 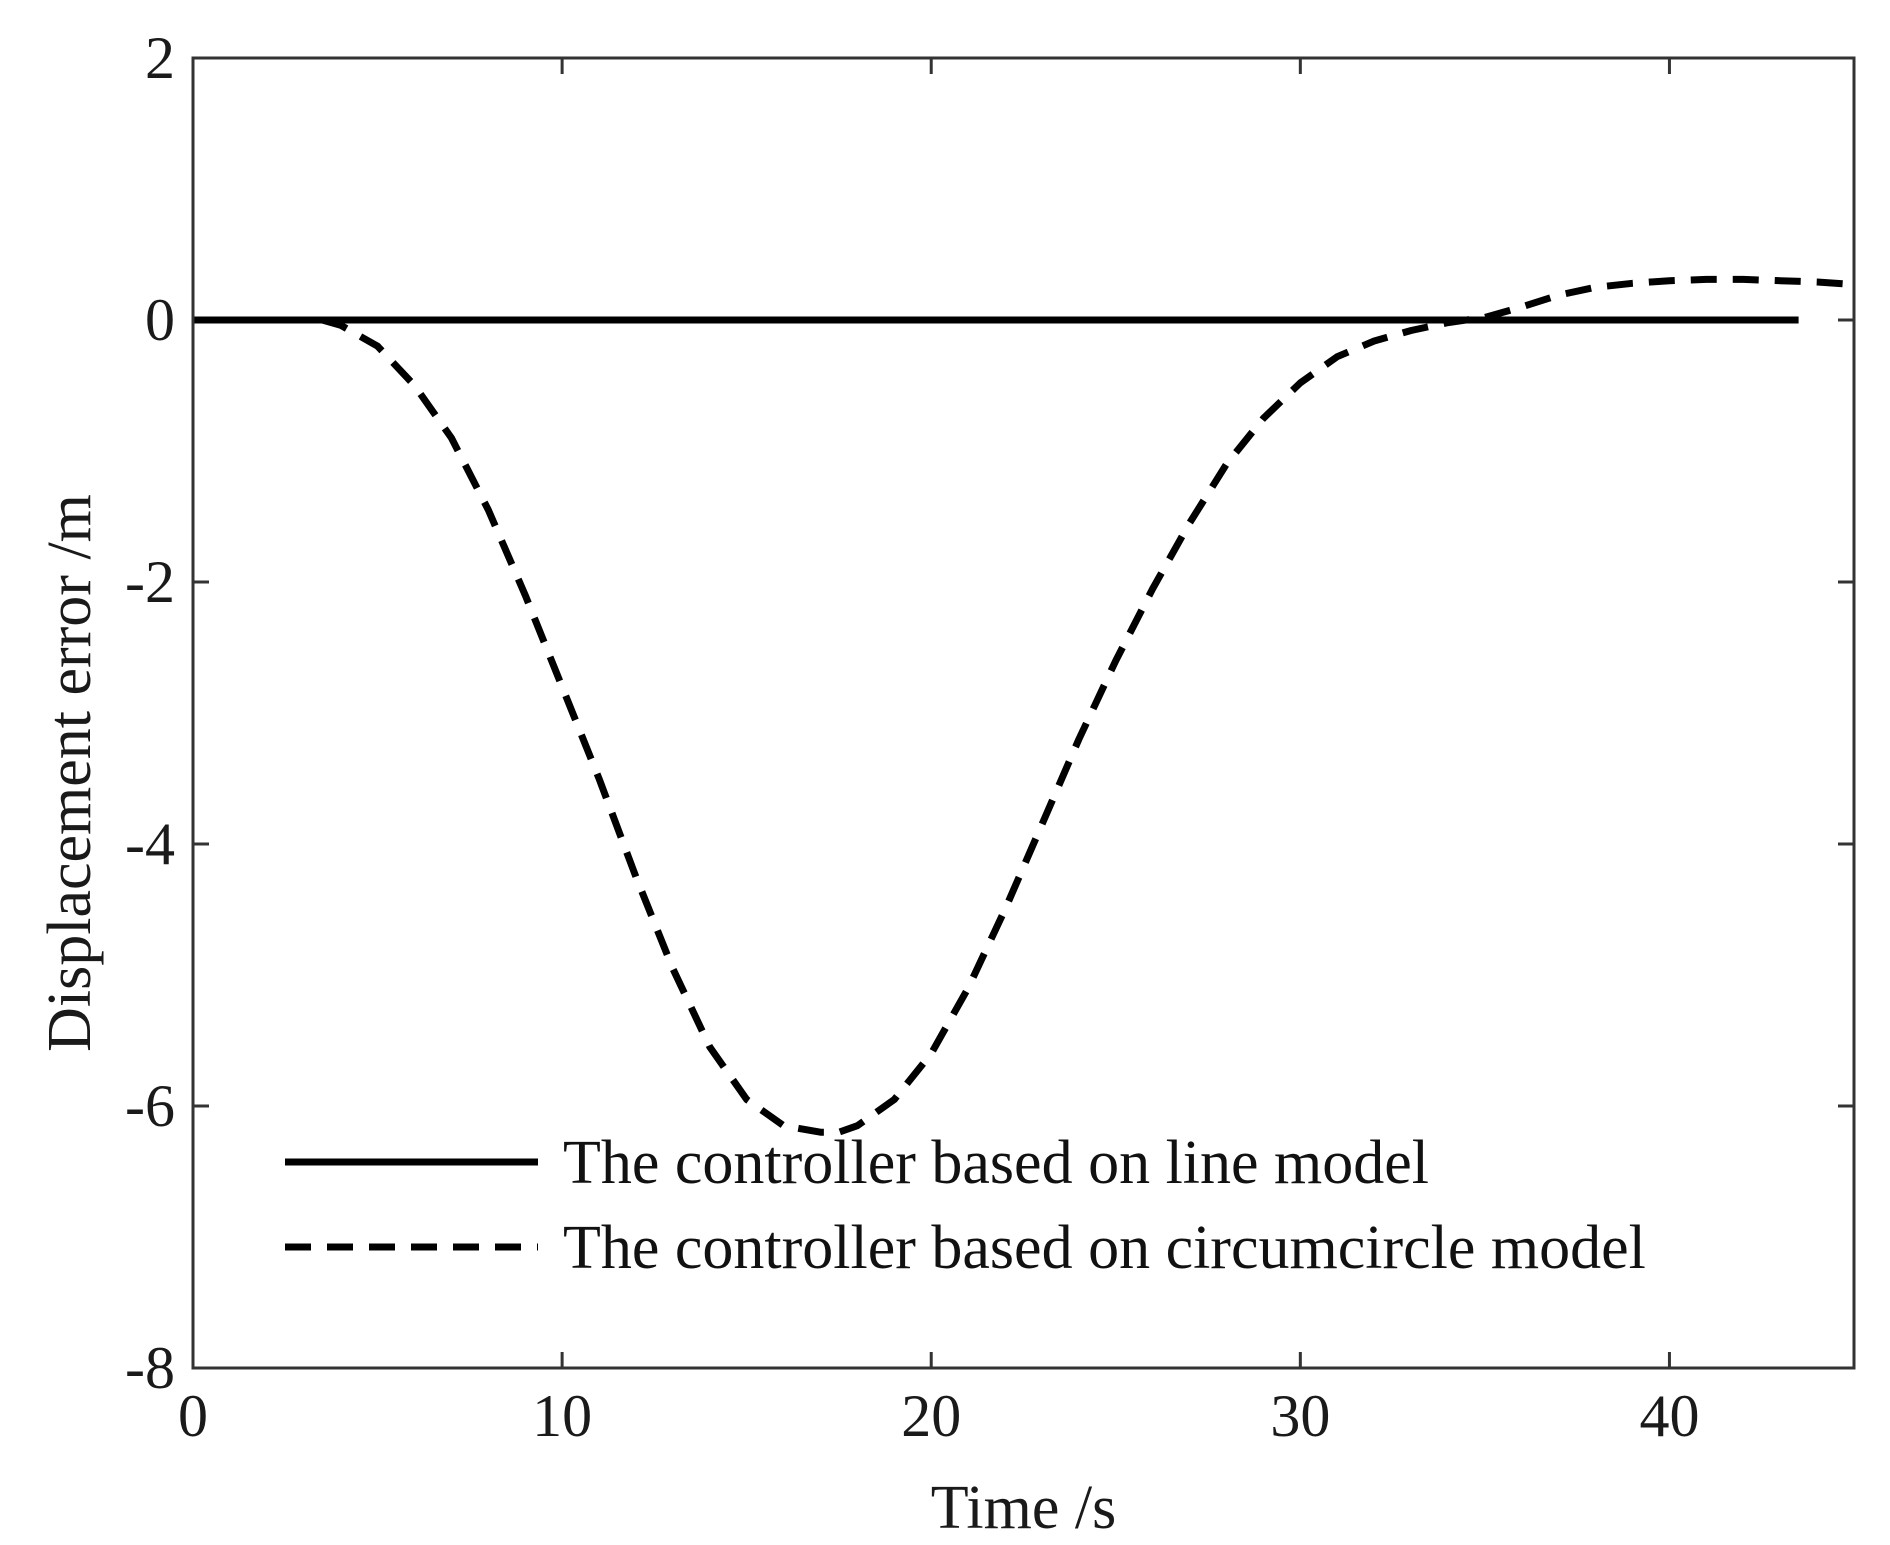 I want to click on y-tick-label: -6, so click(x=150, y=1106).